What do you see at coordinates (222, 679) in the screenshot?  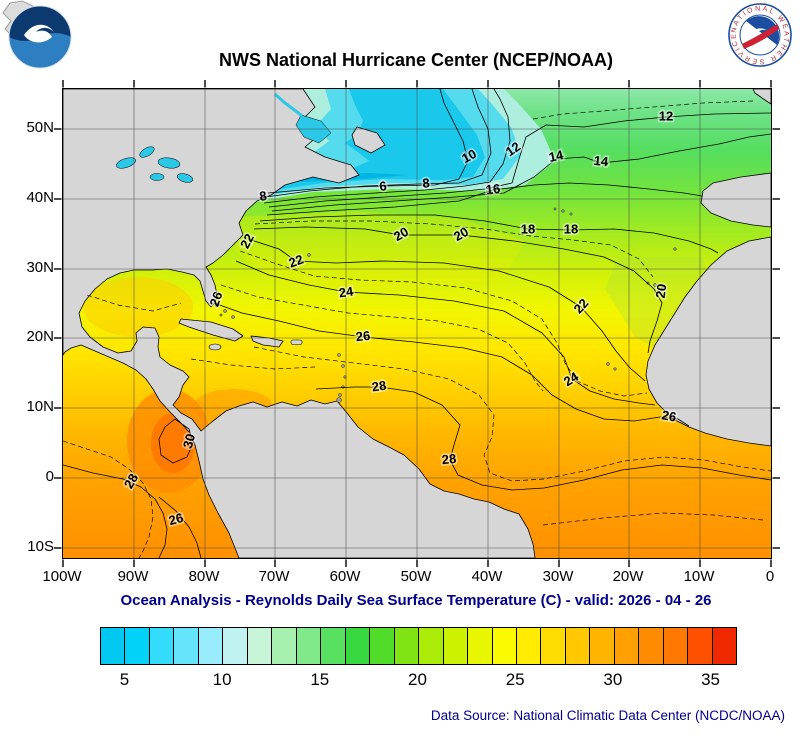 I see `colorbar-tick-label: 10` at bounding box center [222, 679].